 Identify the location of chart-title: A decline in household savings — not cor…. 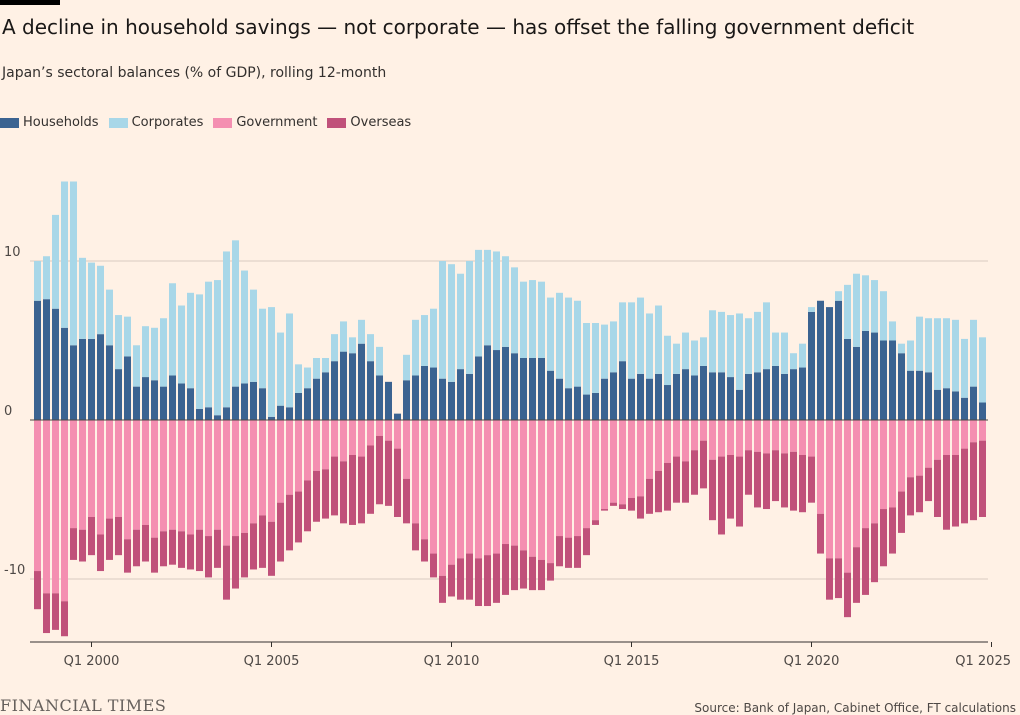
(458, 27).